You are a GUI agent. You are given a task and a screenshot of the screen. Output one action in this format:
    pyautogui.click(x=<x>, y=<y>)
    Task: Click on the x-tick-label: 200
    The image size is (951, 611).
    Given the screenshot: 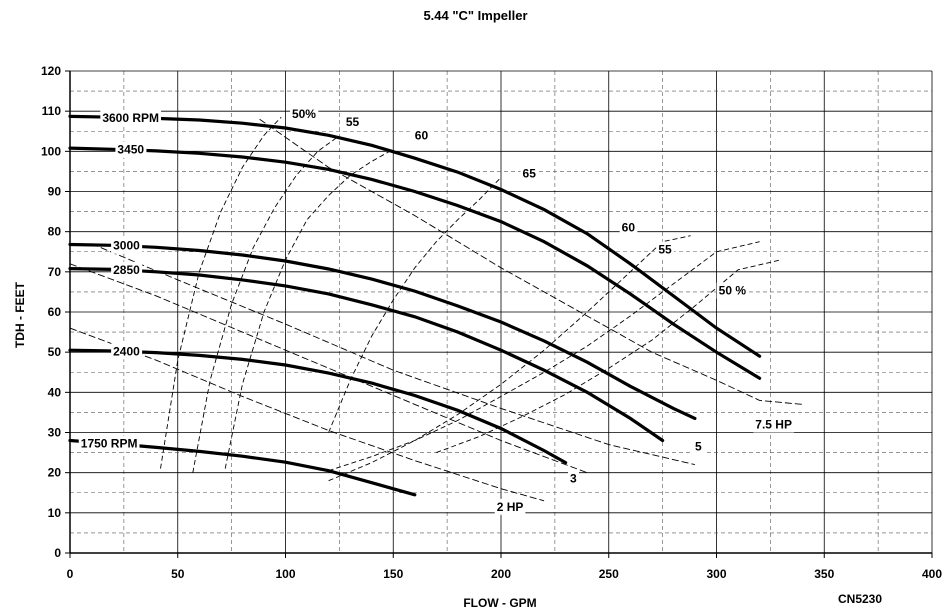 What is the action you would take?
    pyautogui.click(x=501, y=574)
    